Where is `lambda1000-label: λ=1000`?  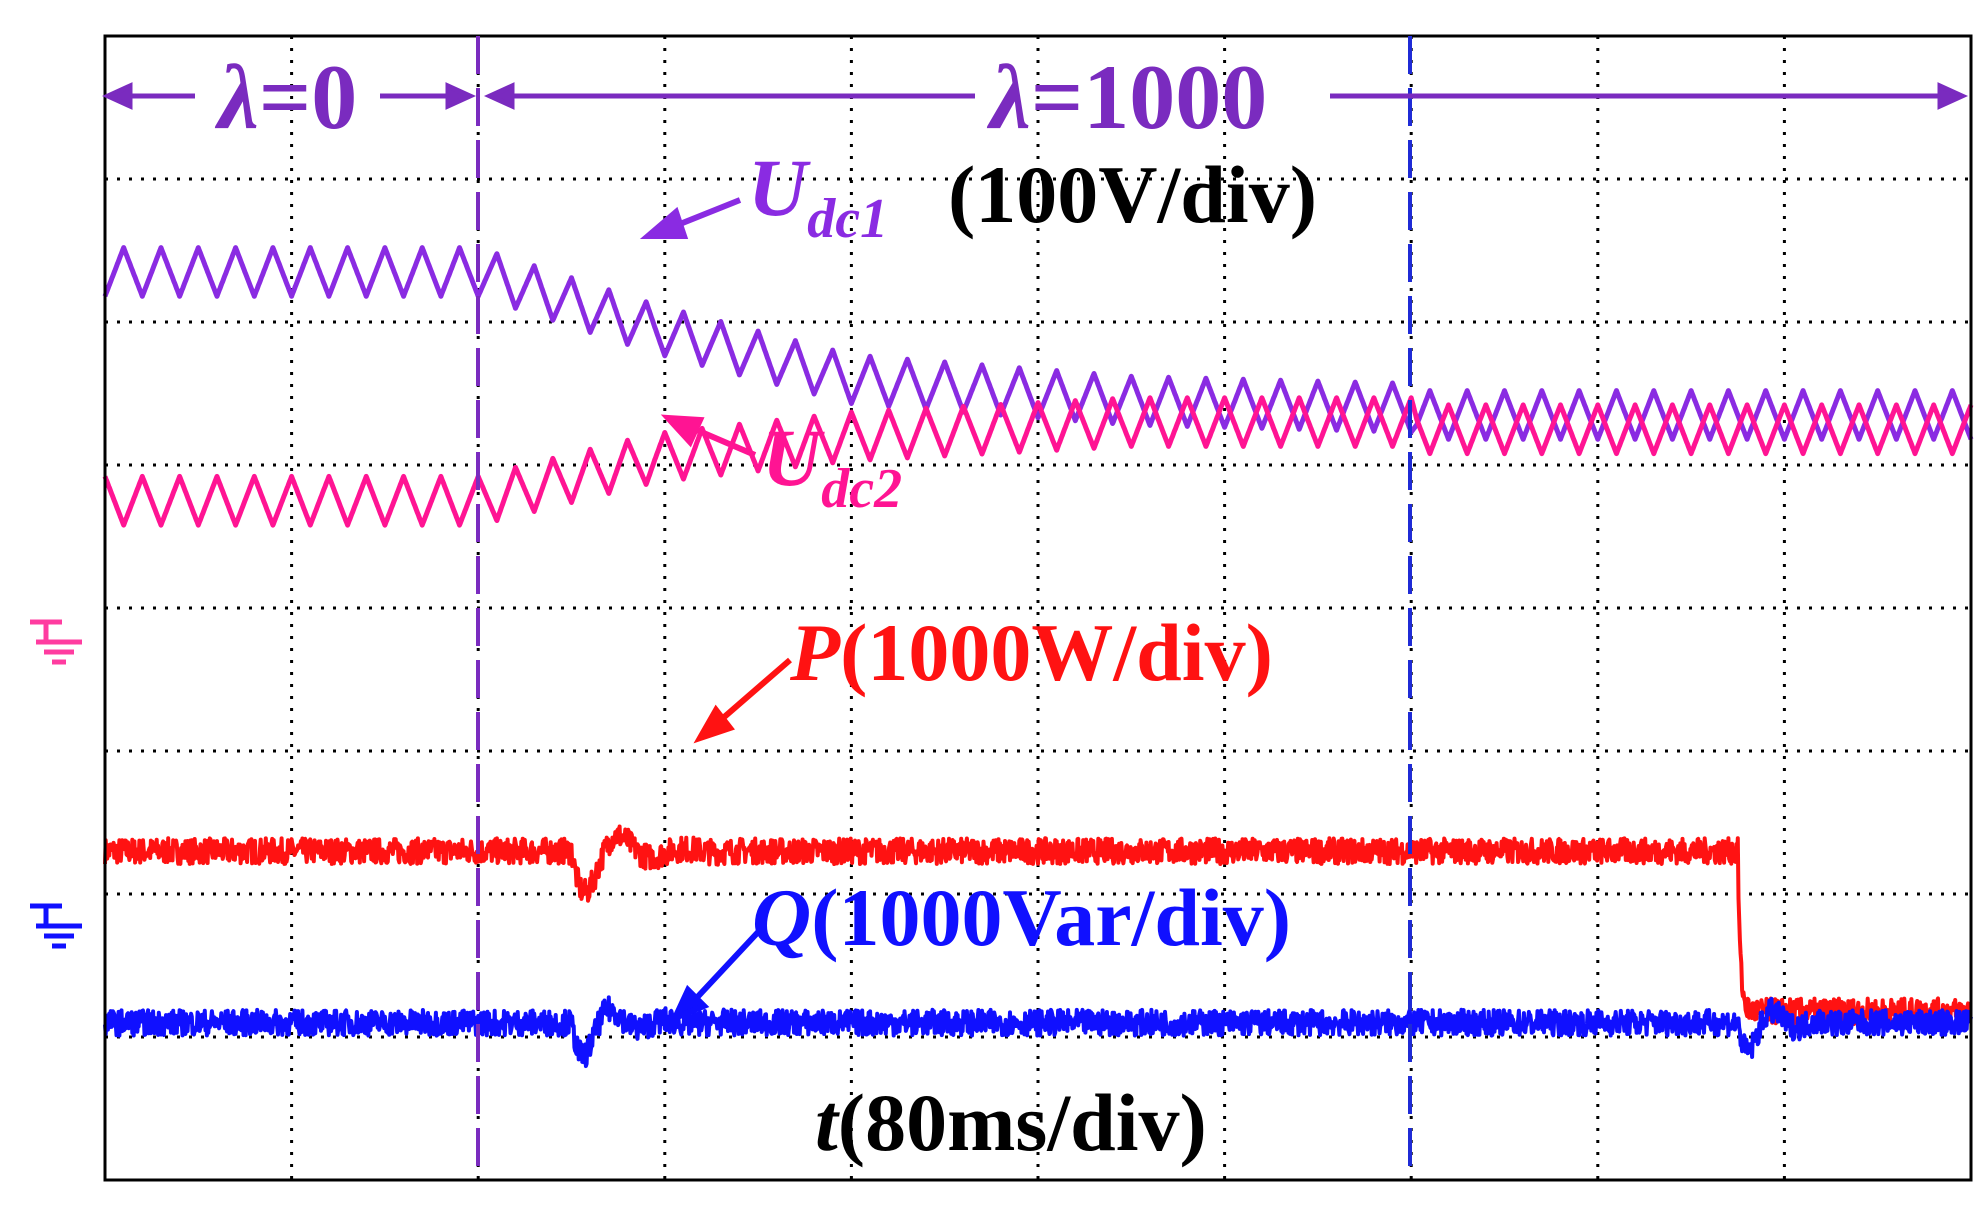
lambda1000-label: λ=1000 is located at coordinates (1126, 97).